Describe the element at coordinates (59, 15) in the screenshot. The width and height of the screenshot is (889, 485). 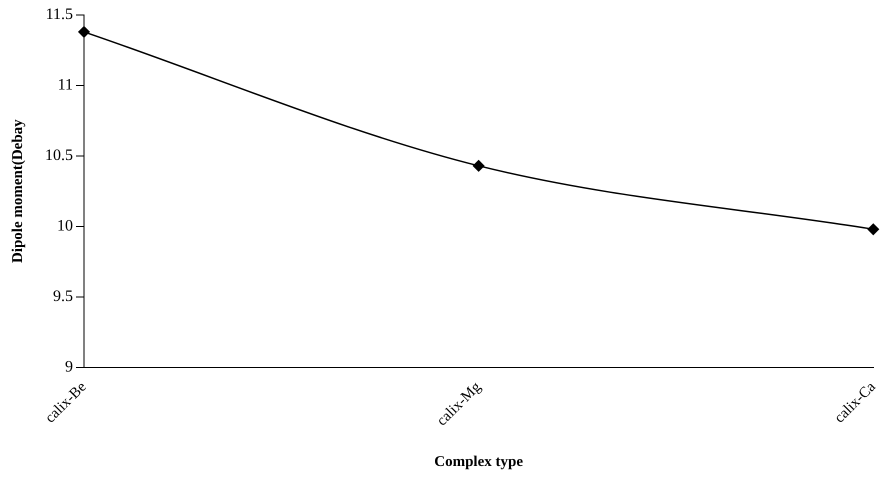
I see `y-tick-label: 11.5` at that location.